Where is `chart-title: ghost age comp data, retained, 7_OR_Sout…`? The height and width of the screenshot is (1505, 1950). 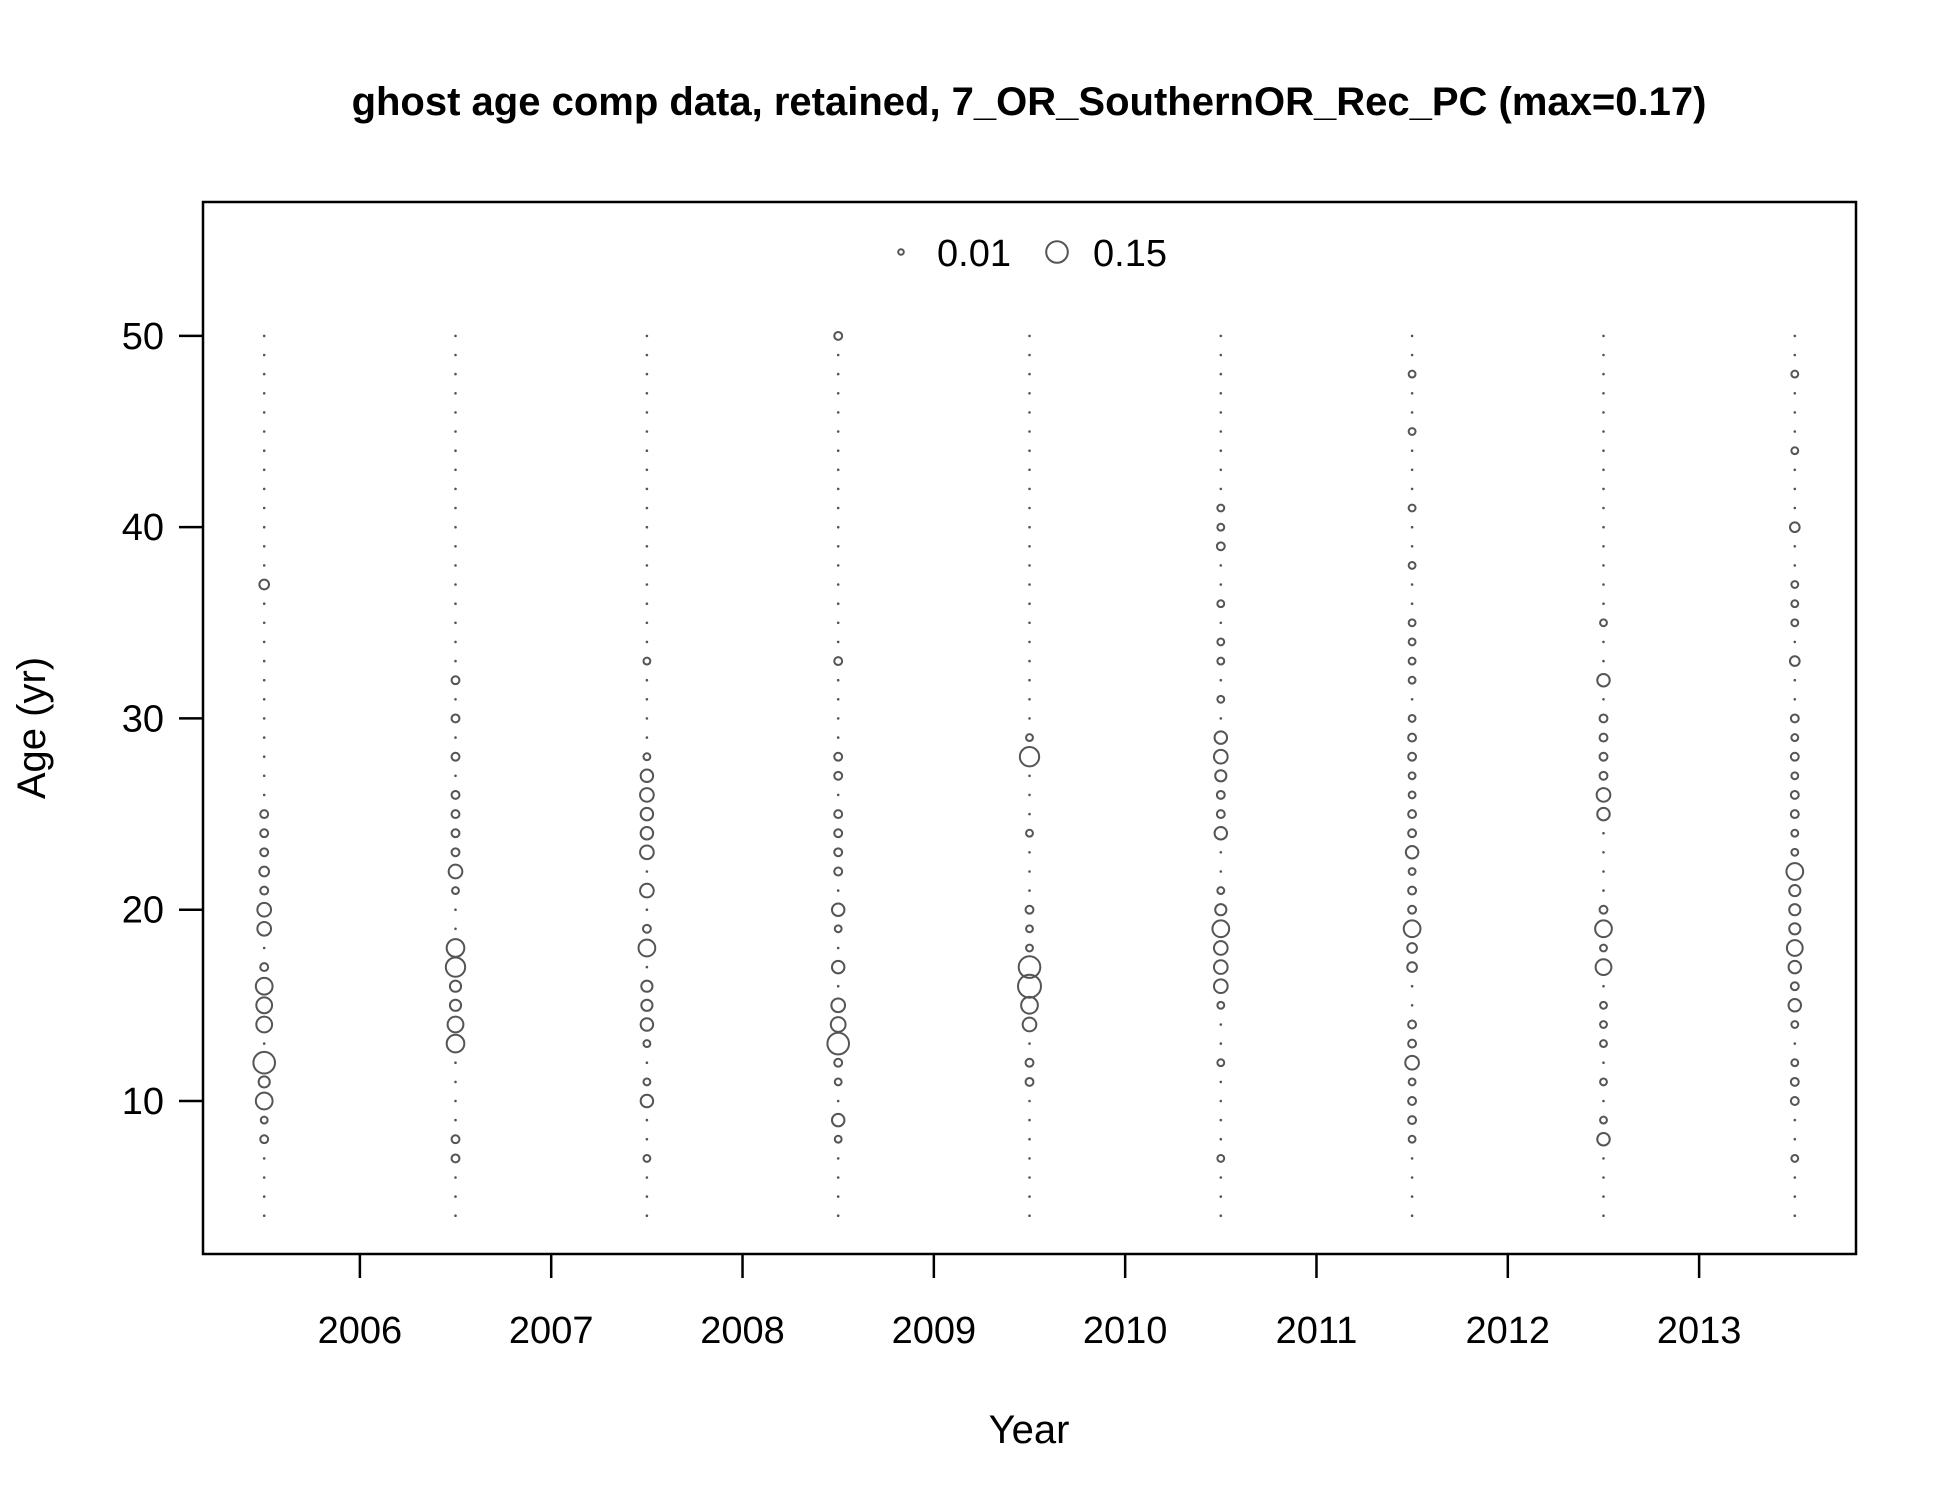
chart-title: ghost age comp data, retained, 7_OR_Sout… is located at coordinates (1029, 102).